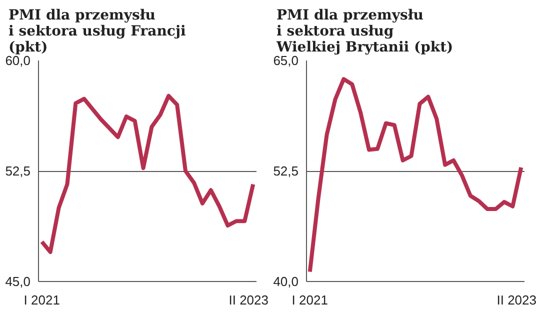  What do you see at coordinates (286, 281) in the screenshot?
I see `y-tick-label: 40,0` at bounding box center [286, 281].